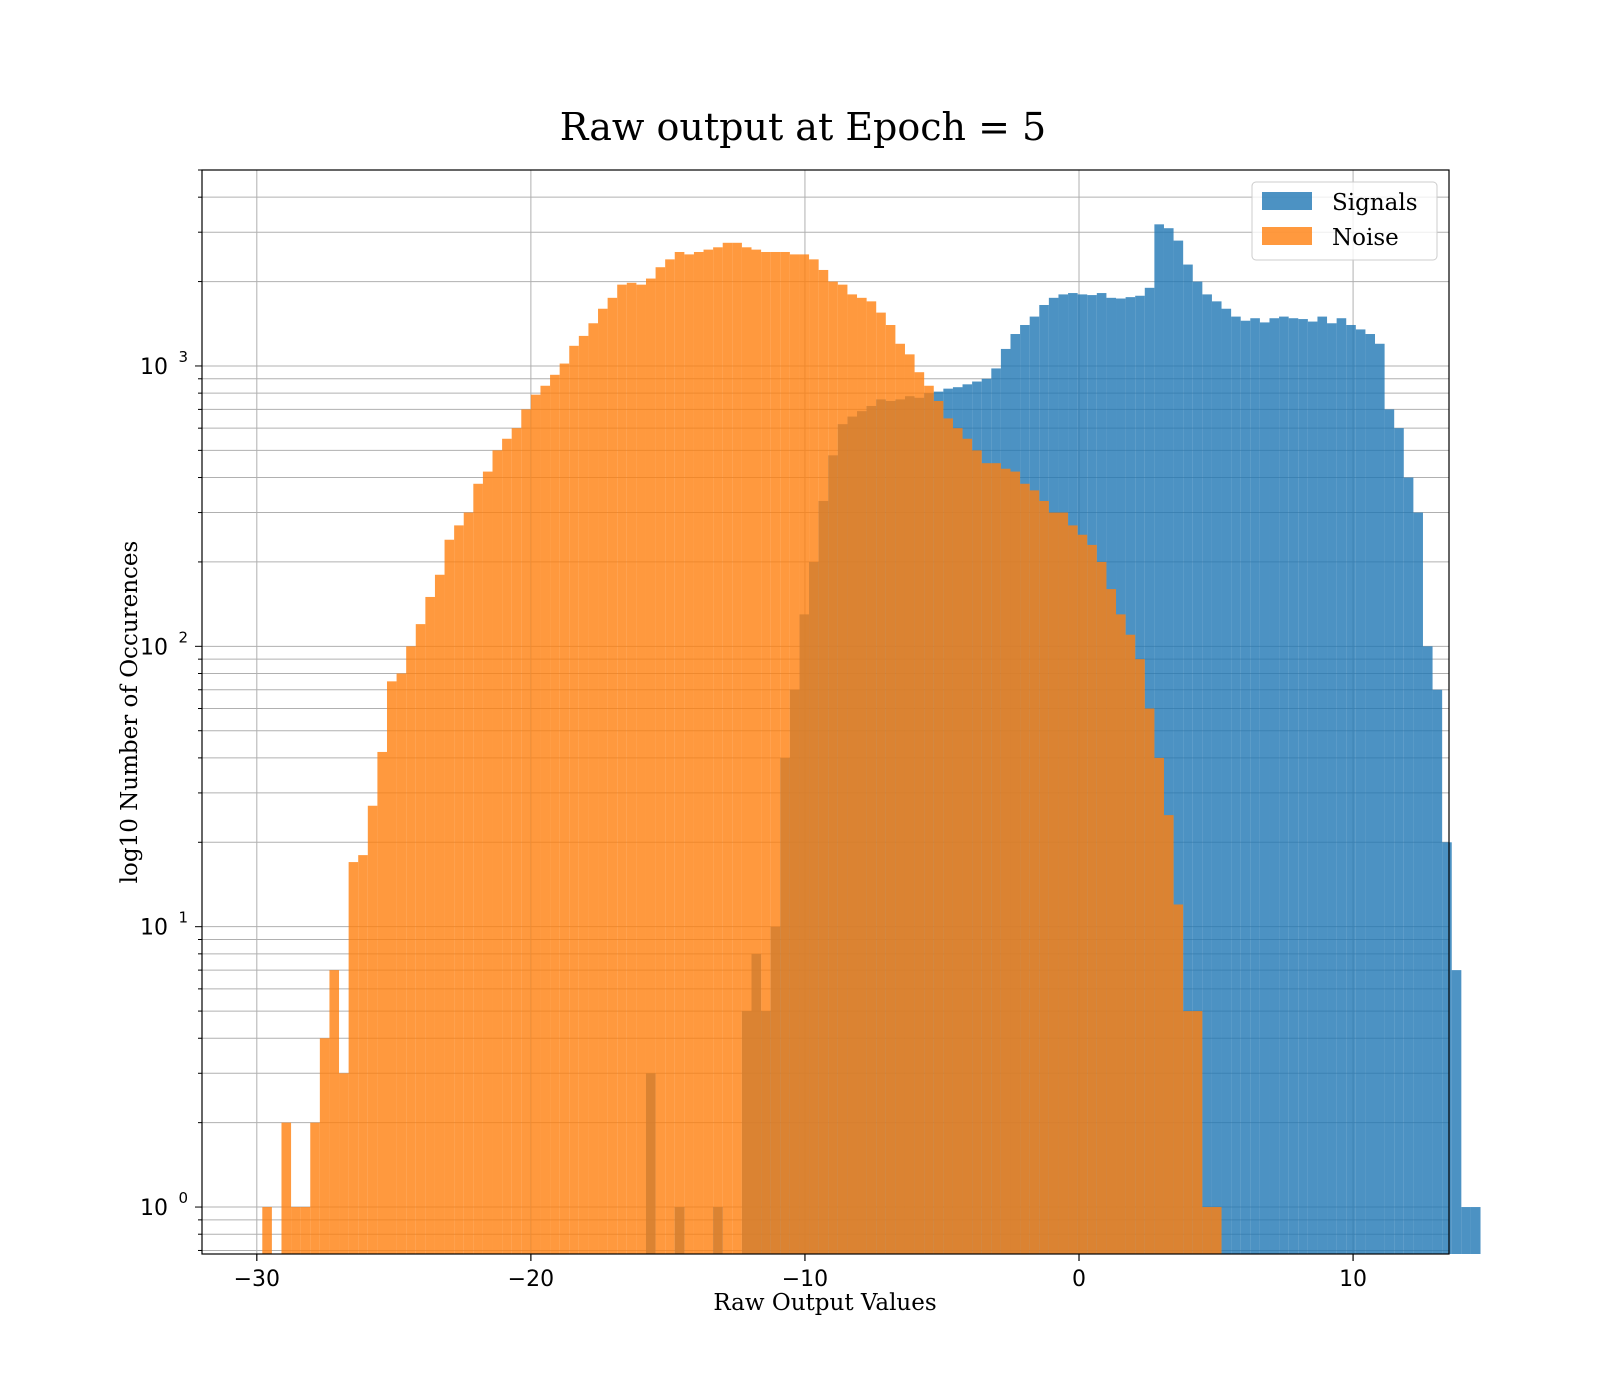 The height and width of the screenshot is (1400, 1600). What do you see at coordinates (1375, 203) in the screenshot?
I see `legend-label-signals: Signals` at bounding box center [1375, 203].